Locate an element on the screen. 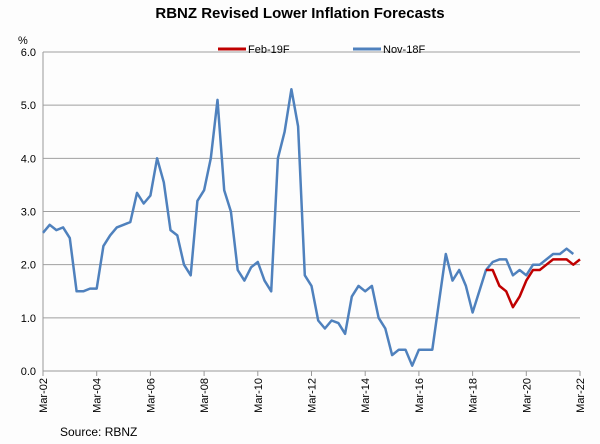  x-tick-label: Mar-02 is located at coordinates (44, 395).